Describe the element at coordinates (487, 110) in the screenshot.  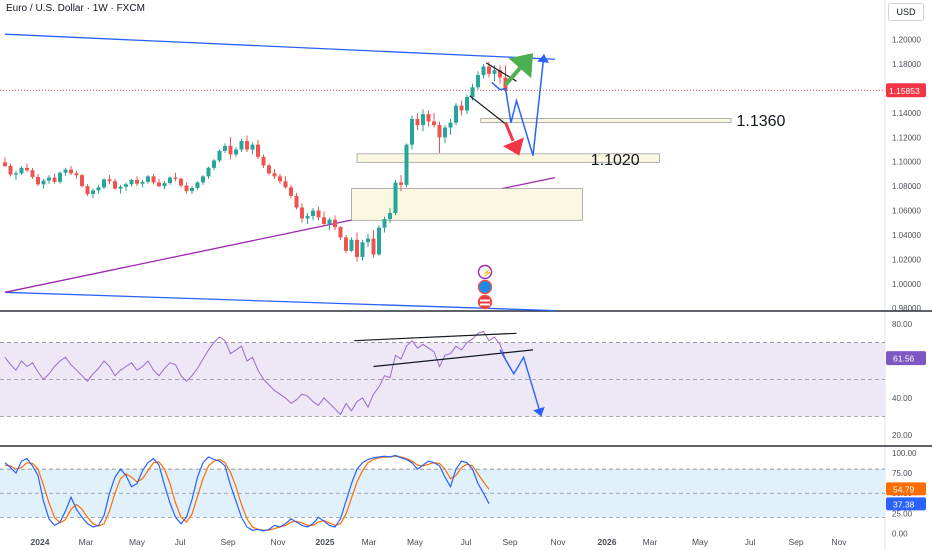
I see `flag-lower-line` at that location.